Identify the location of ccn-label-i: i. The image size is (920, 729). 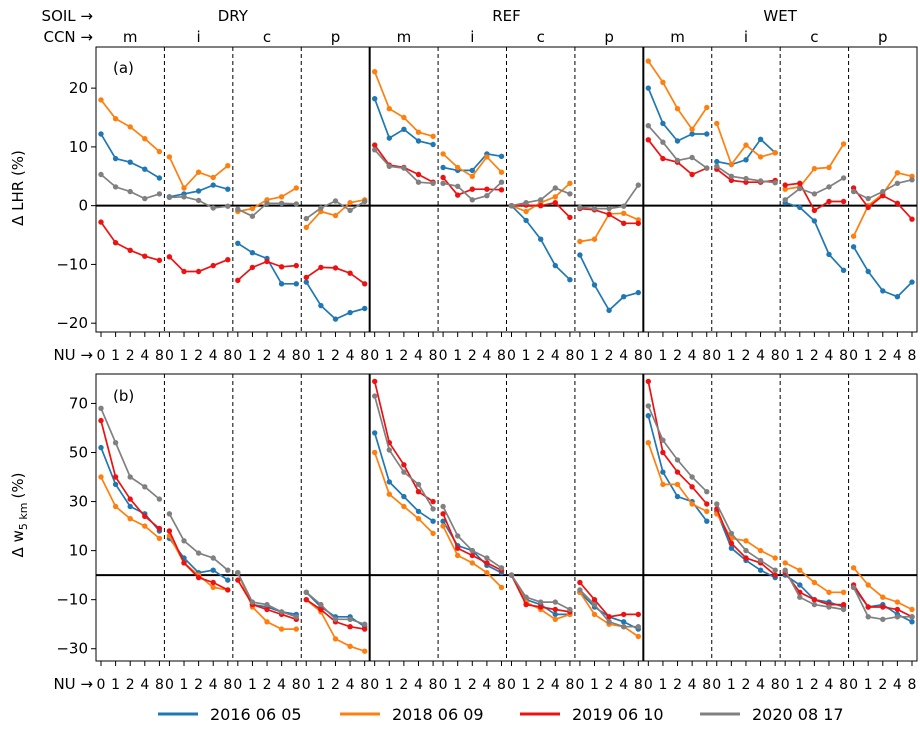
(746, 37).